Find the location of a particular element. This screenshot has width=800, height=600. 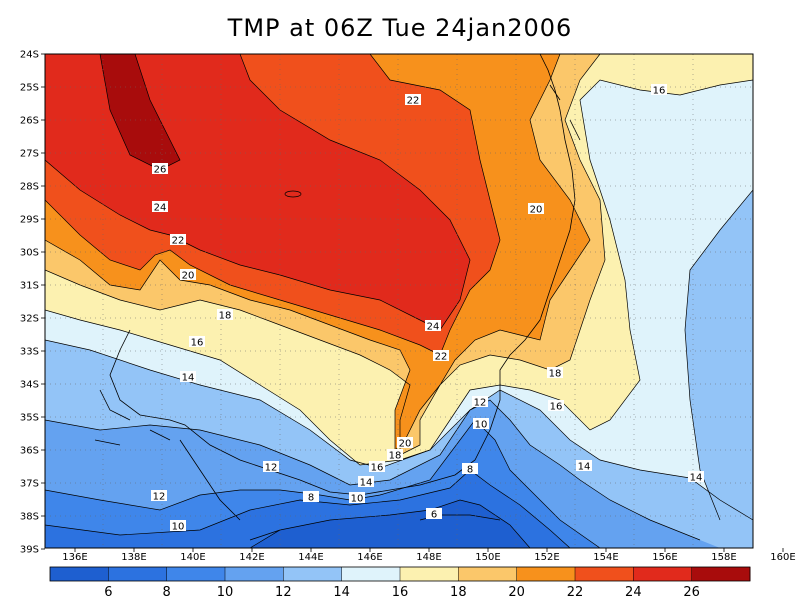

colorbar: 6 8 10 12 14 16 18 20 22 24 26 is located at coordinates (400, 583).